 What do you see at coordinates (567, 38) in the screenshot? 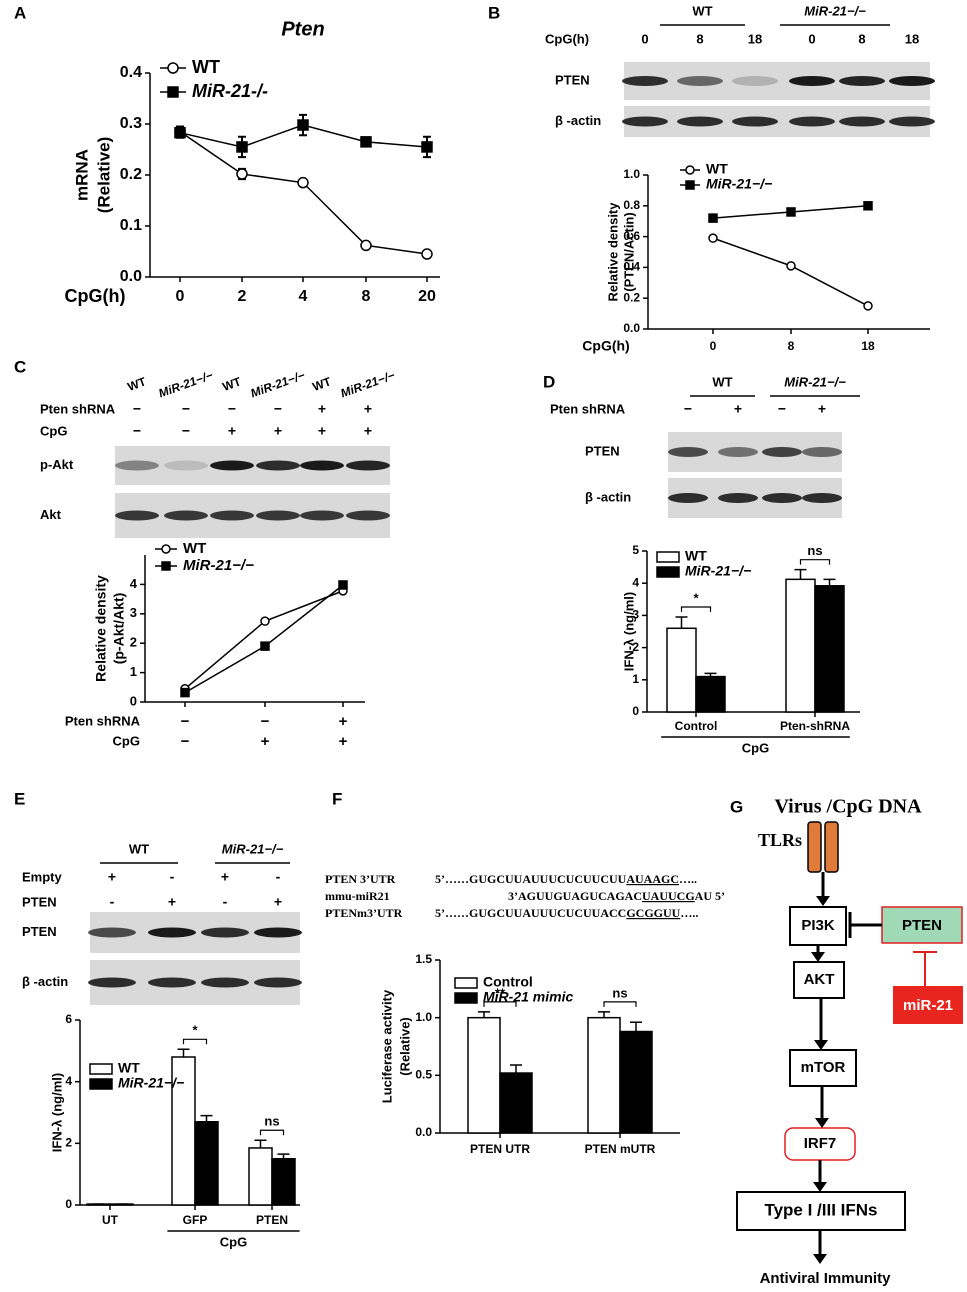
I see `blot-row-header: CpG(h)` at bounding box center [567, 38].